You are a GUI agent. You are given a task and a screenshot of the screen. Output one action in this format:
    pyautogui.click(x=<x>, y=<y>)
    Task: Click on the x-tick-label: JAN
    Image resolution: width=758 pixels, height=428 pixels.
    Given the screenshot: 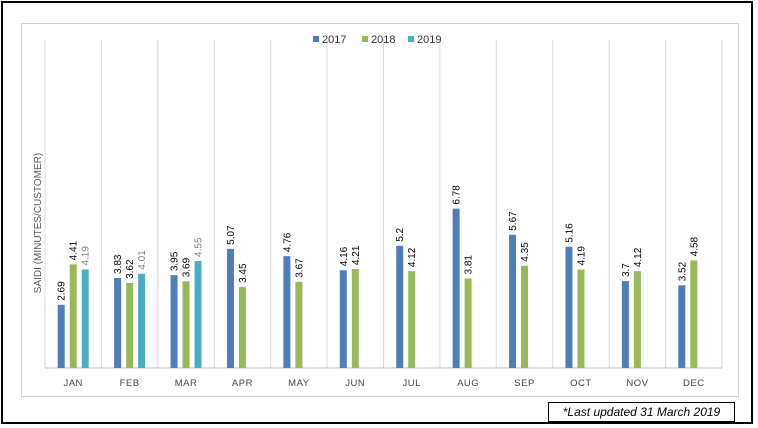 What is the action you would take?
    pyautogui.click(x=72, y=383)
    